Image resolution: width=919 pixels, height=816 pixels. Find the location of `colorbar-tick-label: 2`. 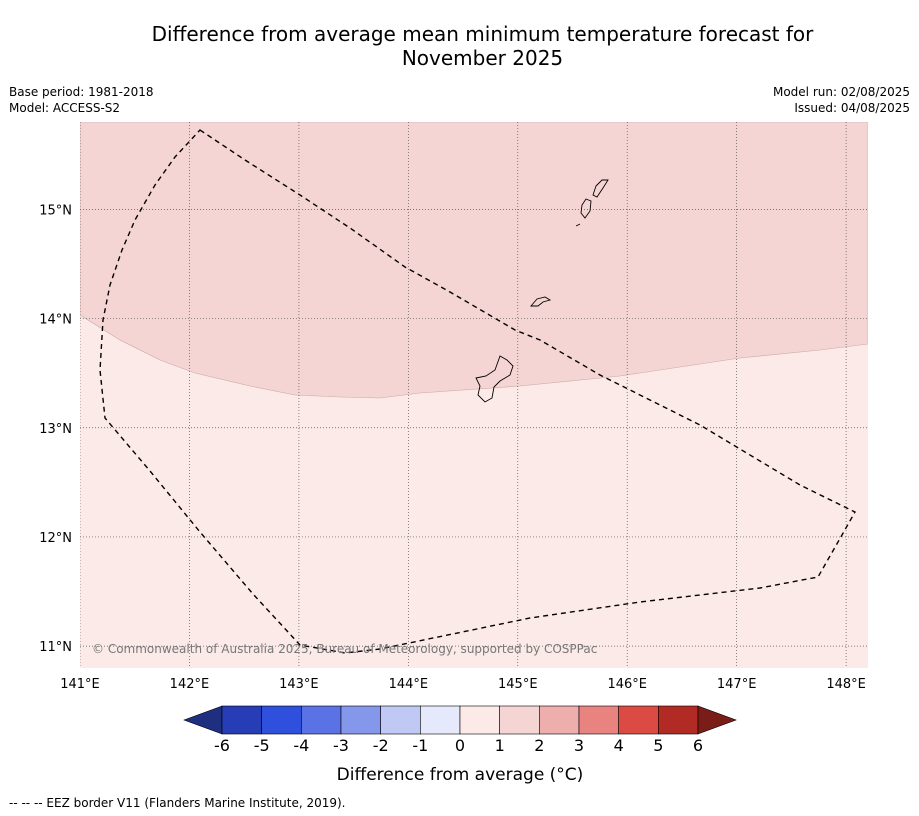

colorbar-tick-label: 2 is located at coordinates (539, 745).